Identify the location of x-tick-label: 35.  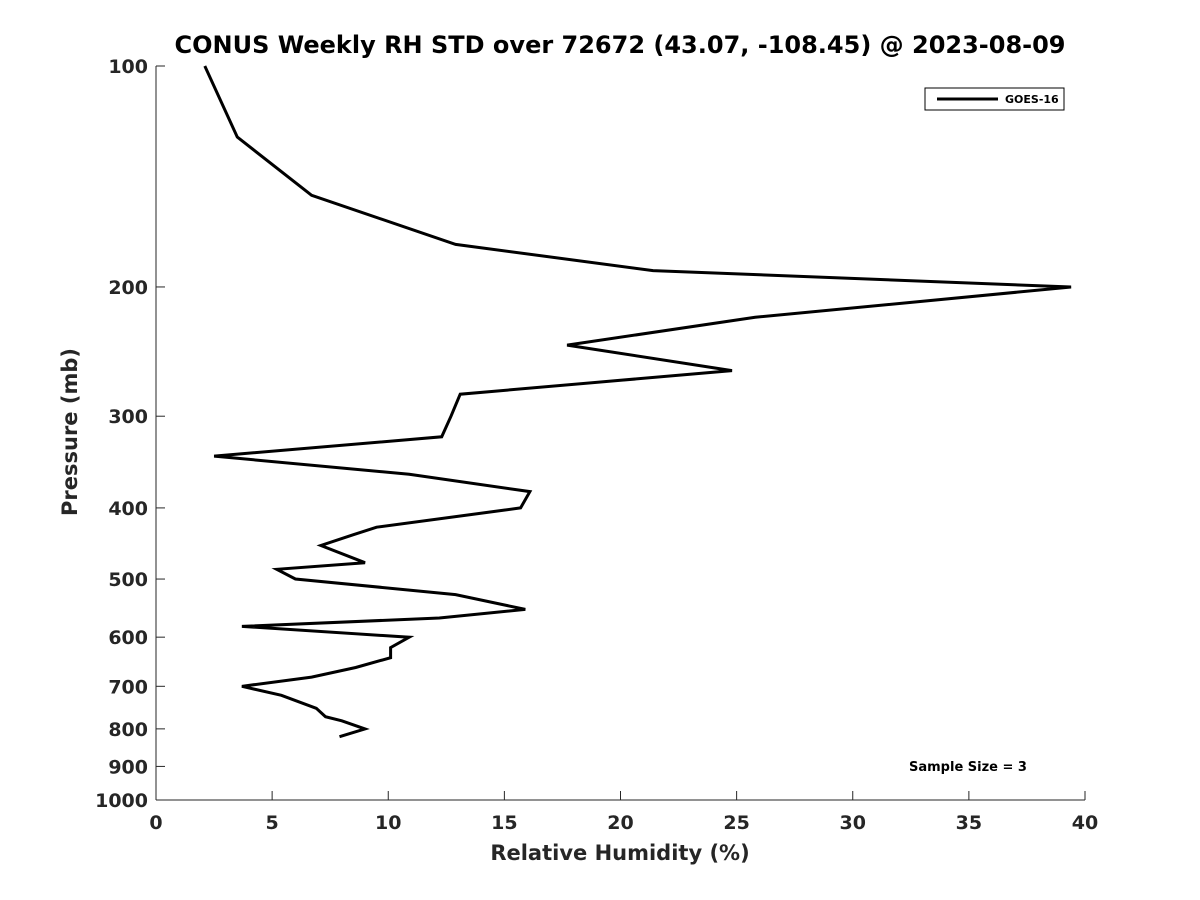
(969, 823).